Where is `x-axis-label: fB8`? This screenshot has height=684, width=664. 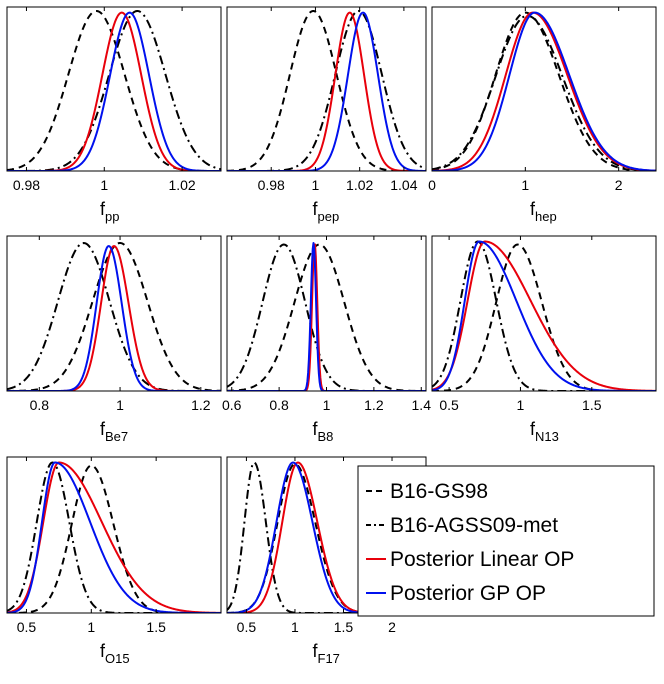
x-axis-label: fB8 is located at coordinates (323, 431).